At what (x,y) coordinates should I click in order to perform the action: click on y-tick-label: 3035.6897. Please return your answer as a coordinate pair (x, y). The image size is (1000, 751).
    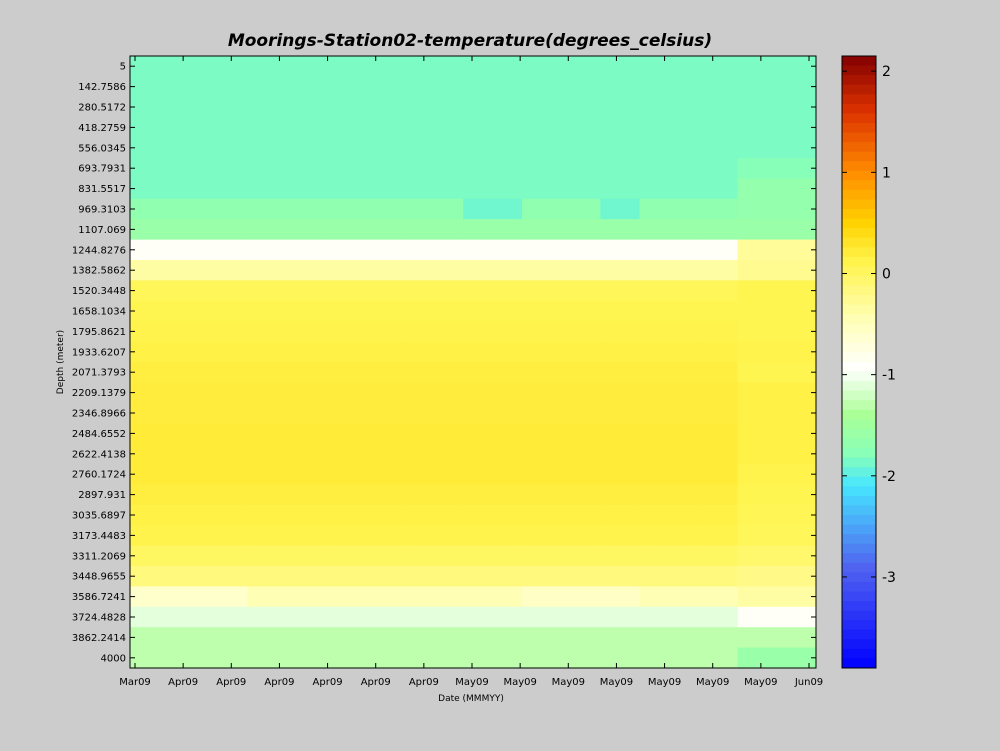
    Looking at the image, I should click on (99, 516).